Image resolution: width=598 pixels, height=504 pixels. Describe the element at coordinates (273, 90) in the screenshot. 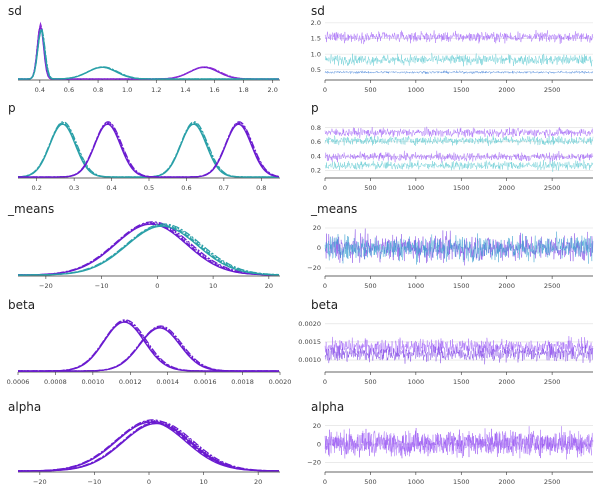

I see `x-tick-label: 2.0` at that location.